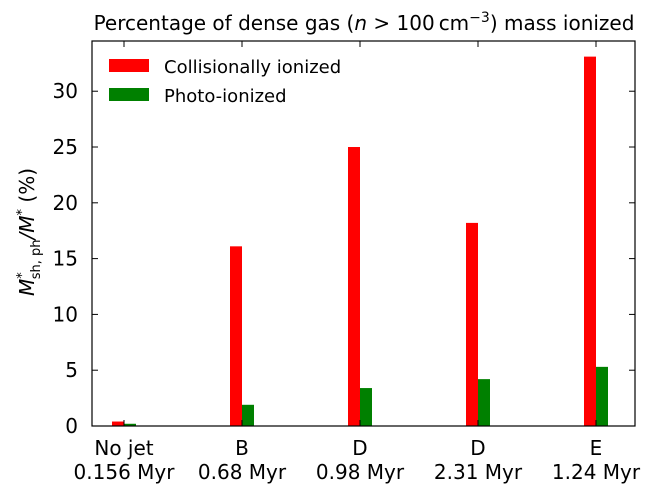 The image size is (672, 492). What do you see at coordinates (129, 94) in the screenshot?
I see `legend-swatch-photo` at bounding box center [129, 94].